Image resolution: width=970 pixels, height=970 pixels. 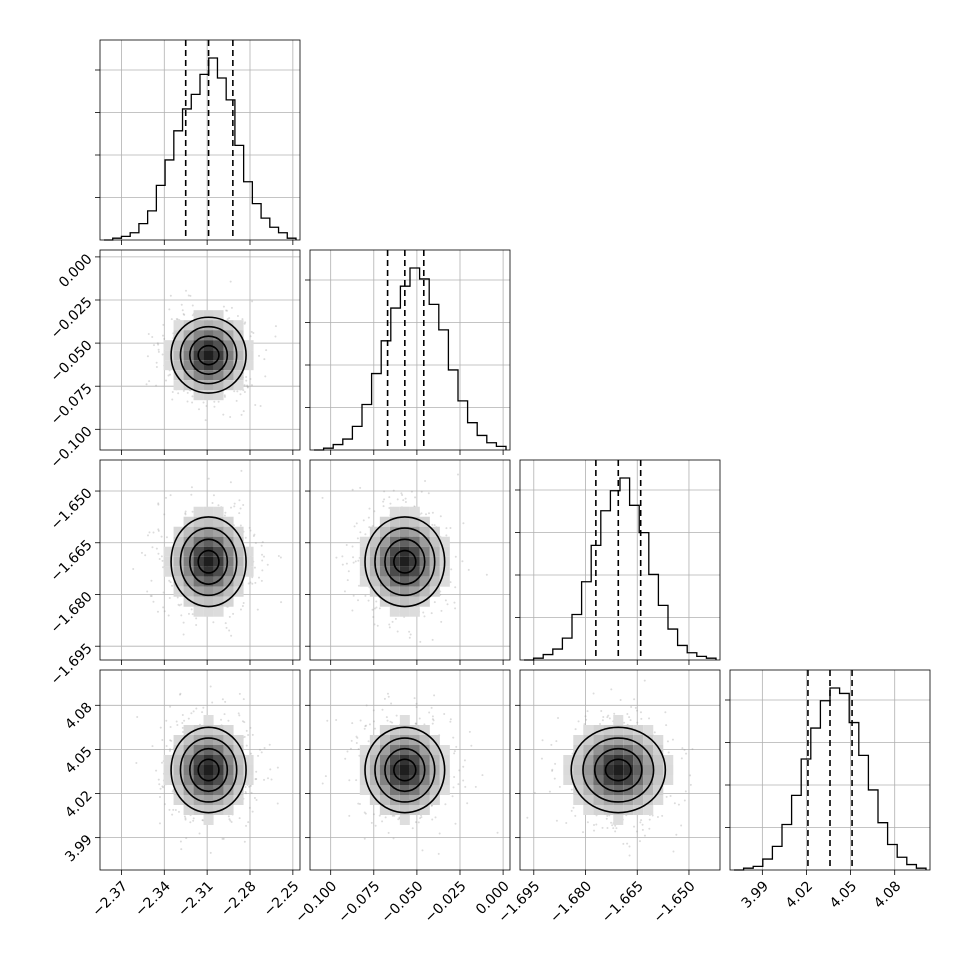 I want to click on y-tick-label: 4.08, so click(x=78, y=716).